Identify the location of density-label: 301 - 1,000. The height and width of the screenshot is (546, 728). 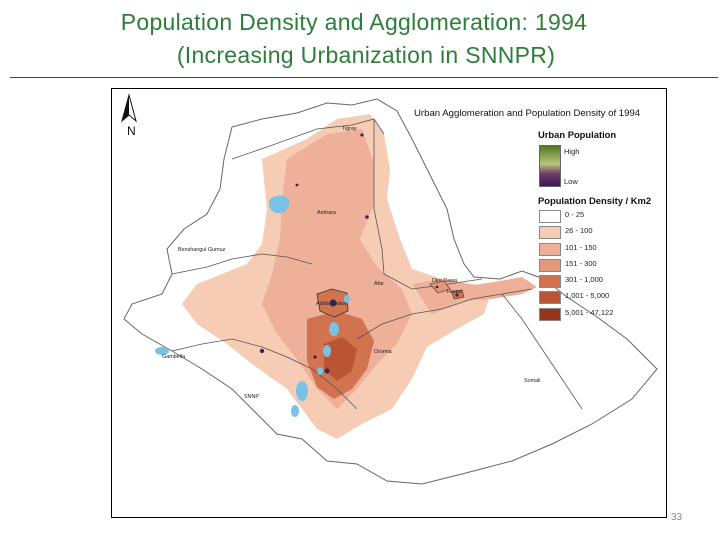
(584, 280).